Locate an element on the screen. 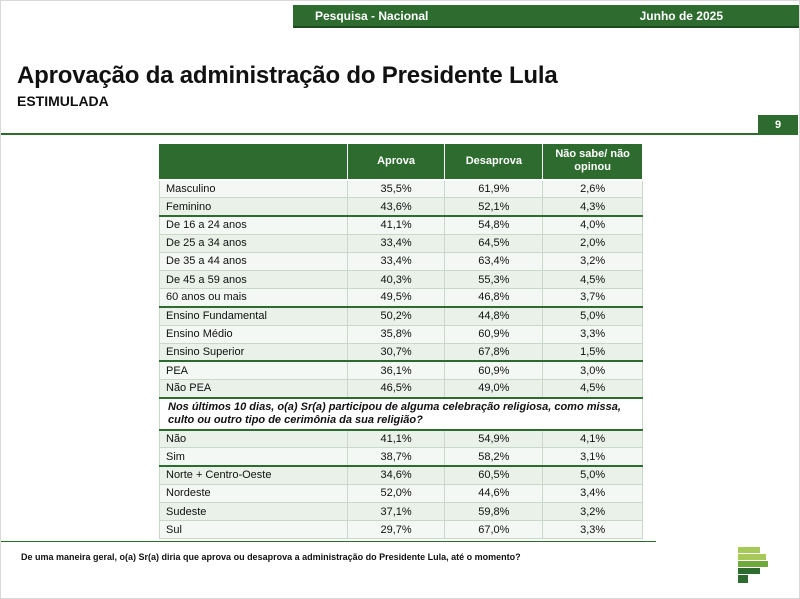 This screenshot has width=800, height=599. table-row: De 45 a 59 anos 40,3% 55,3% 4,5% is located at coordinates (401, 279).